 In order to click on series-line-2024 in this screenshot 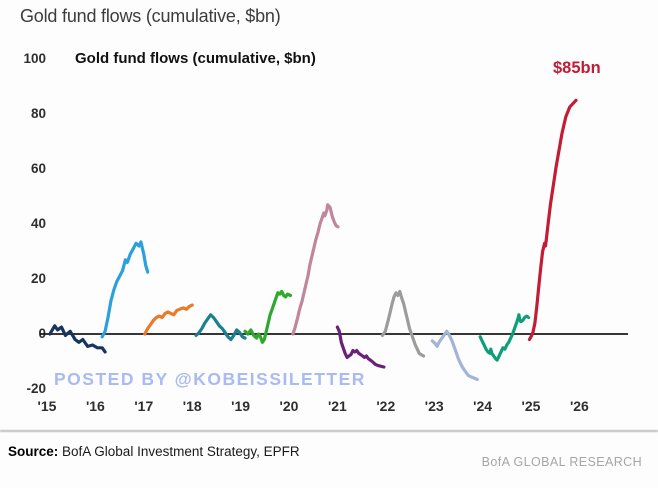, I will do `click(504, 337)`.